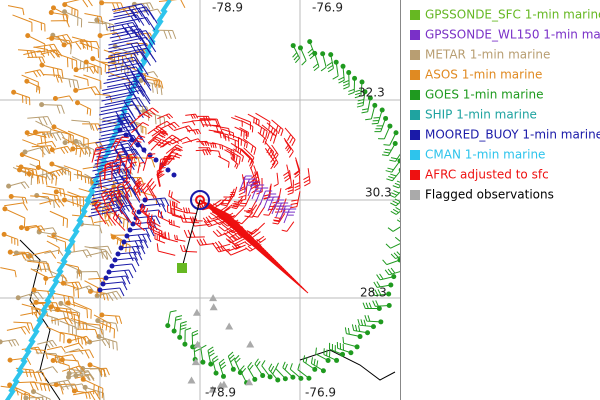 The width and height of the screenshot is (600, 400). What do you see at coordinates (481, 115) in the screenshot?
I see `legend-label: SHIP 1-min marine` at bounding box center [481, 115].